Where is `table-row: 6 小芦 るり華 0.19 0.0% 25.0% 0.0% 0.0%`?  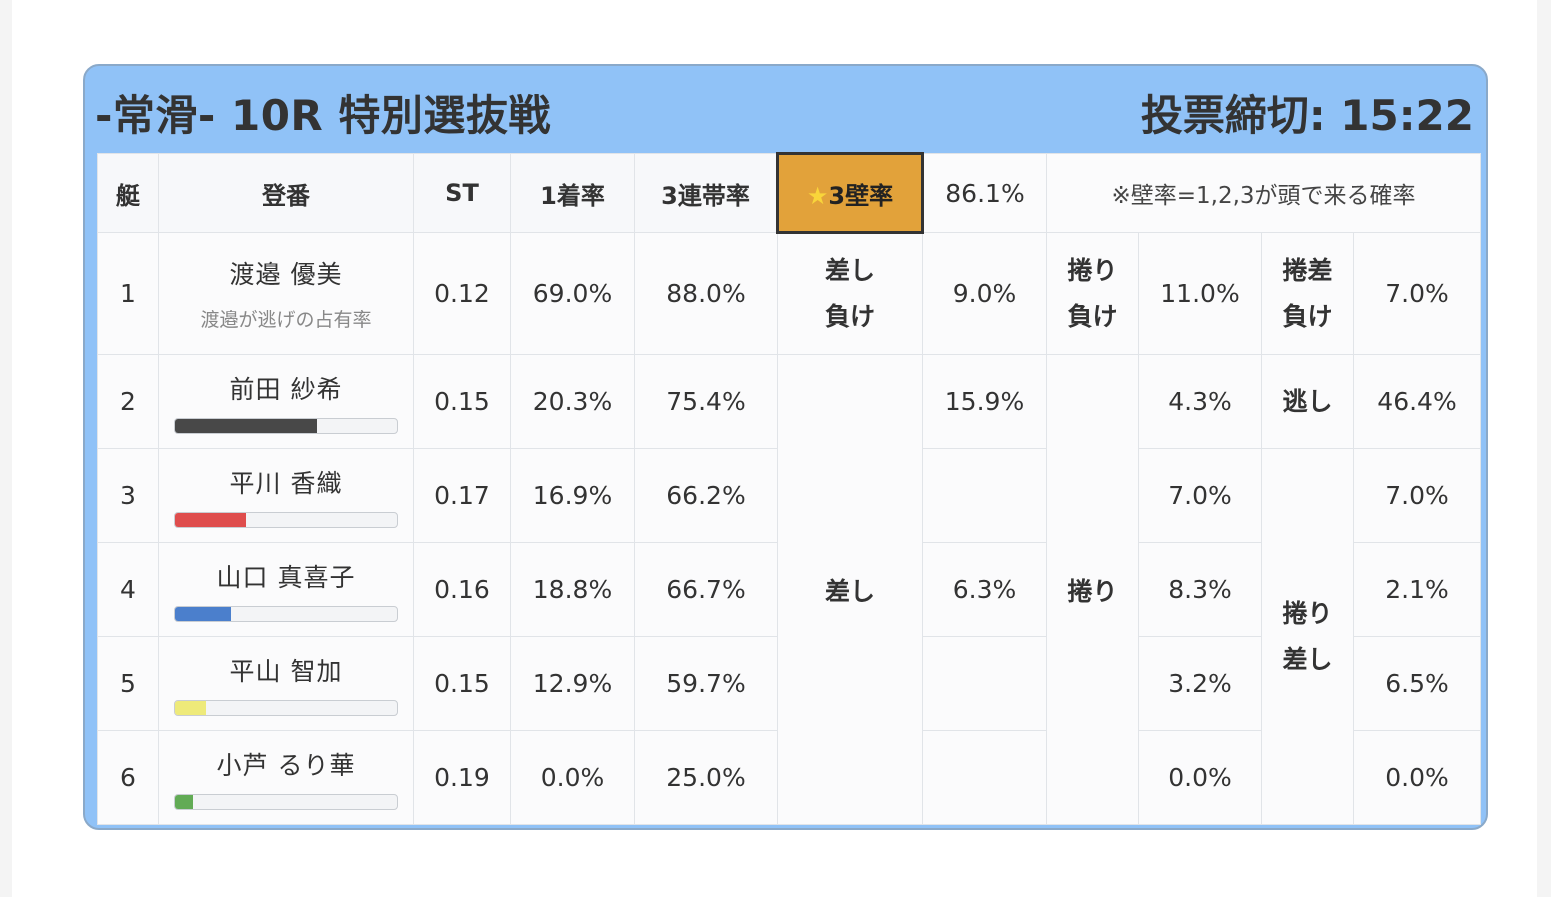 table-row: 6 小芦 るり華 0.19 0.0% 25.0% 0.0% 0.0% is located at coordinates (789, 777).